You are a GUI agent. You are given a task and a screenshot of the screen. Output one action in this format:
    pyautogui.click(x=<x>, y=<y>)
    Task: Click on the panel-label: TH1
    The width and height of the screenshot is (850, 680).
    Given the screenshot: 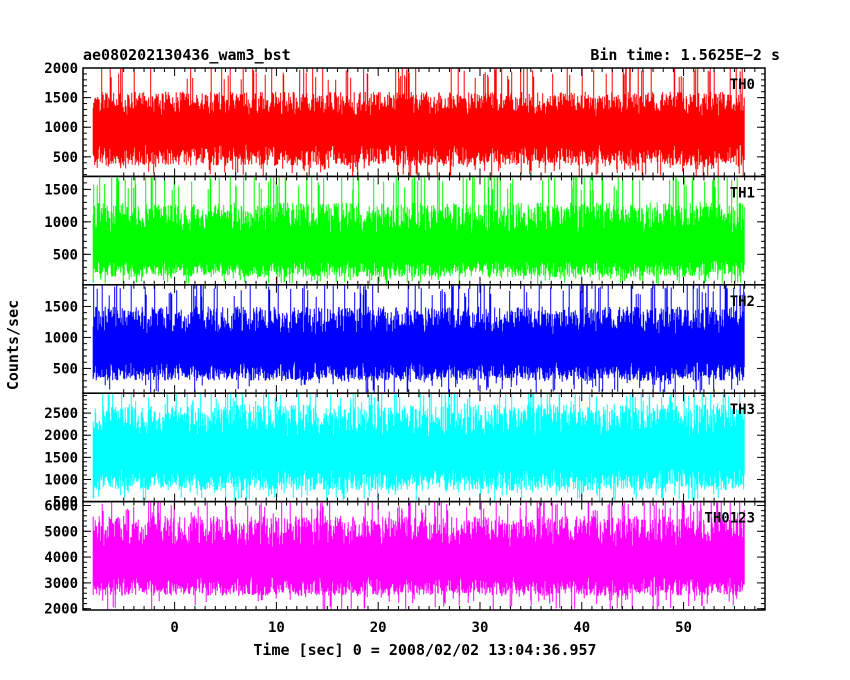 What is the action you would take?
    pyautogui.click(x=742, y=193)
    